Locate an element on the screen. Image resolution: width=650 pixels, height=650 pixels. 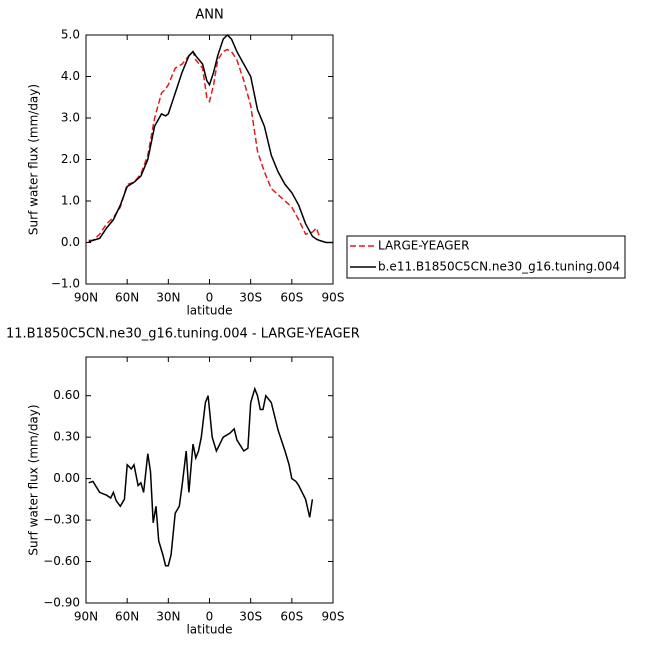
legend-box is located at coordinates (486, 257).